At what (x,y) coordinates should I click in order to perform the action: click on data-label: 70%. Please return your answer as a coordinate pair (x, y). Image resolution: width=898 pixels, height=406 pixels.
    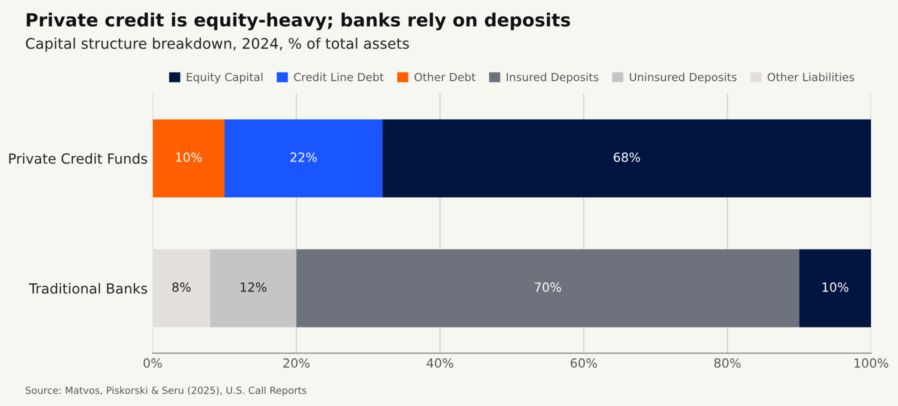
    Looking at the image, I should click on (547, 287).